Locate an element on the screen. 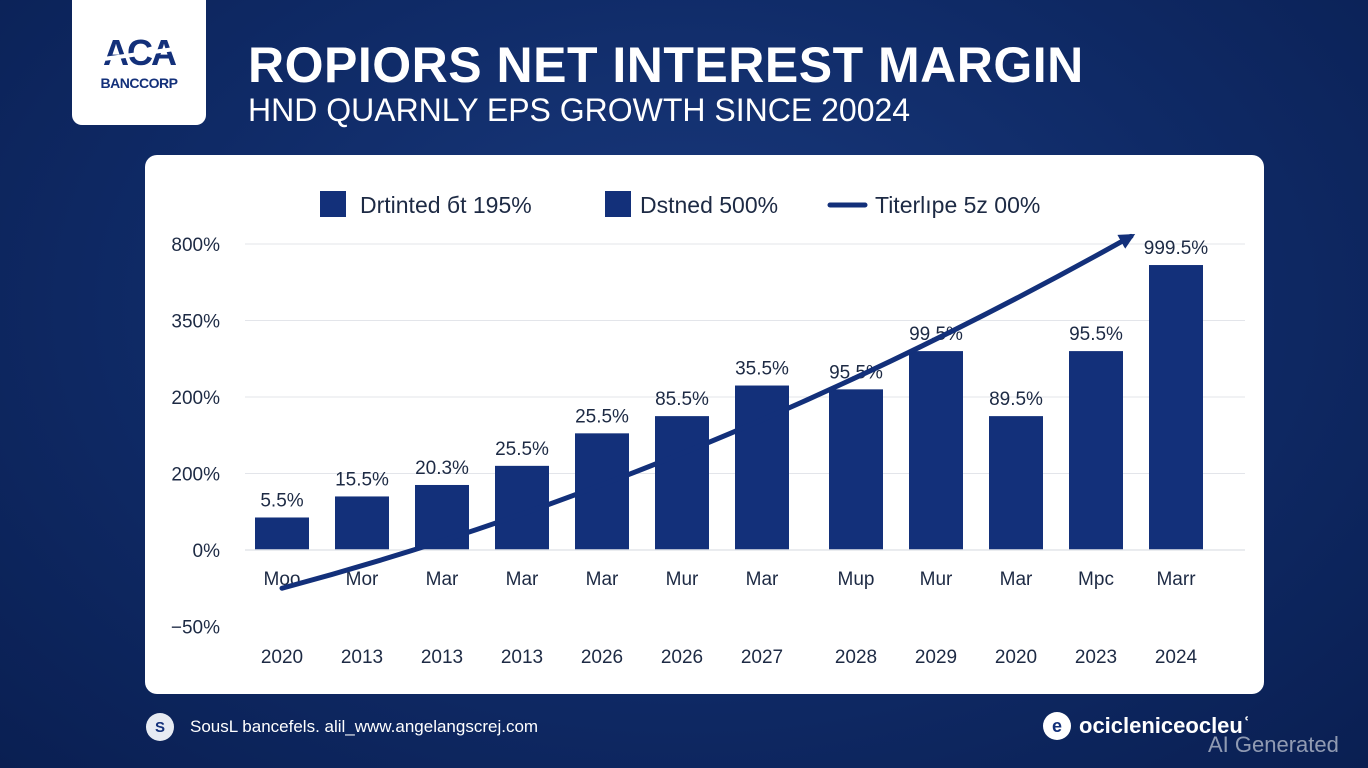 The height and width of the screenshot is (768, 1368). y-tick-label: 0% is located at coordinates (207, 551).